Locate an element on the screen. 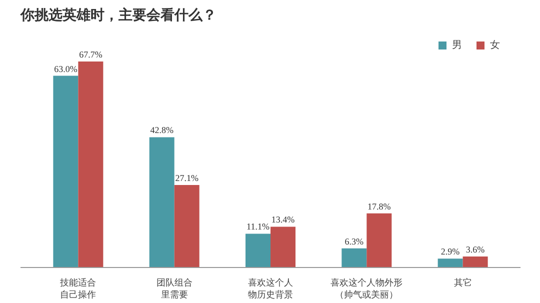 The image size is (540, 303). data-label: 67.7% is located at coordinates (91, 54).